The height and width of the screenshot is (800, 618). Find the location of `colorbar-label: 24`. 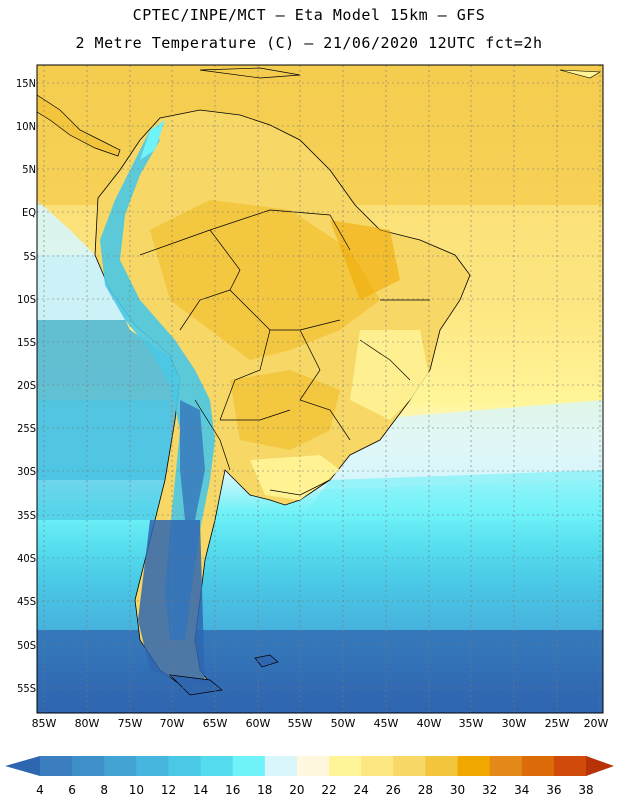

colorbar-label: 24 is located at coordinates (361, 790).